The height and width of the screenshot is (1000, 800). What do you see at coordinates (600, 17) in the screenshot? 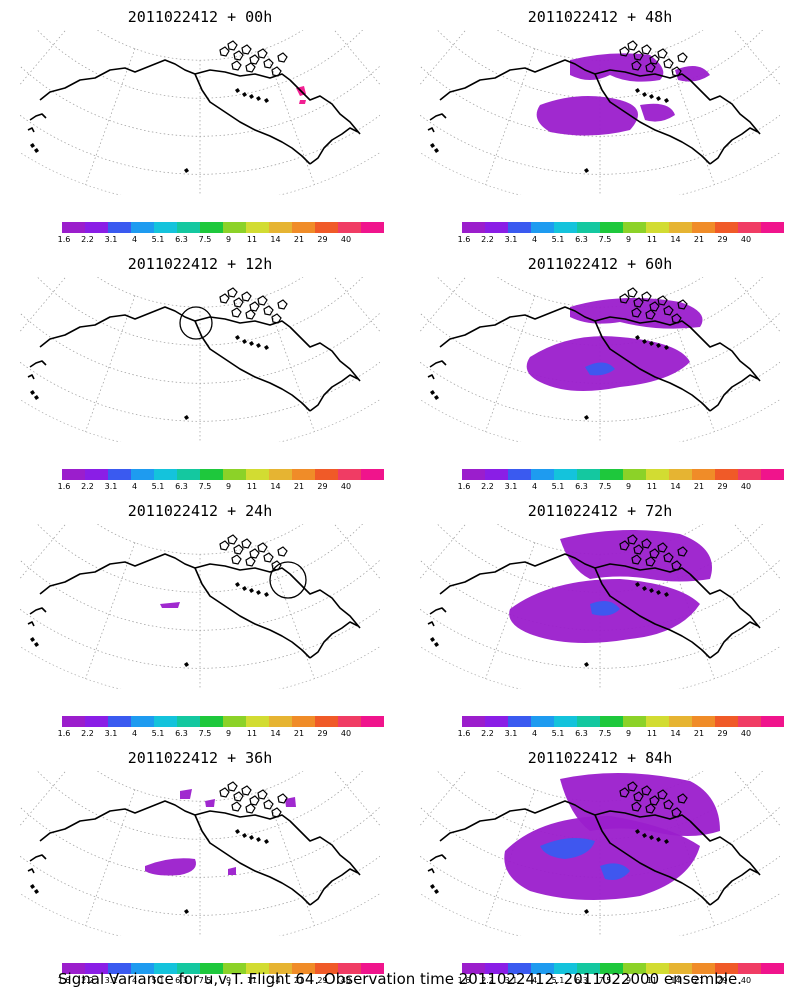
I see `panel-title: 2011022412 + 48h` at bounding box center [600, 17].